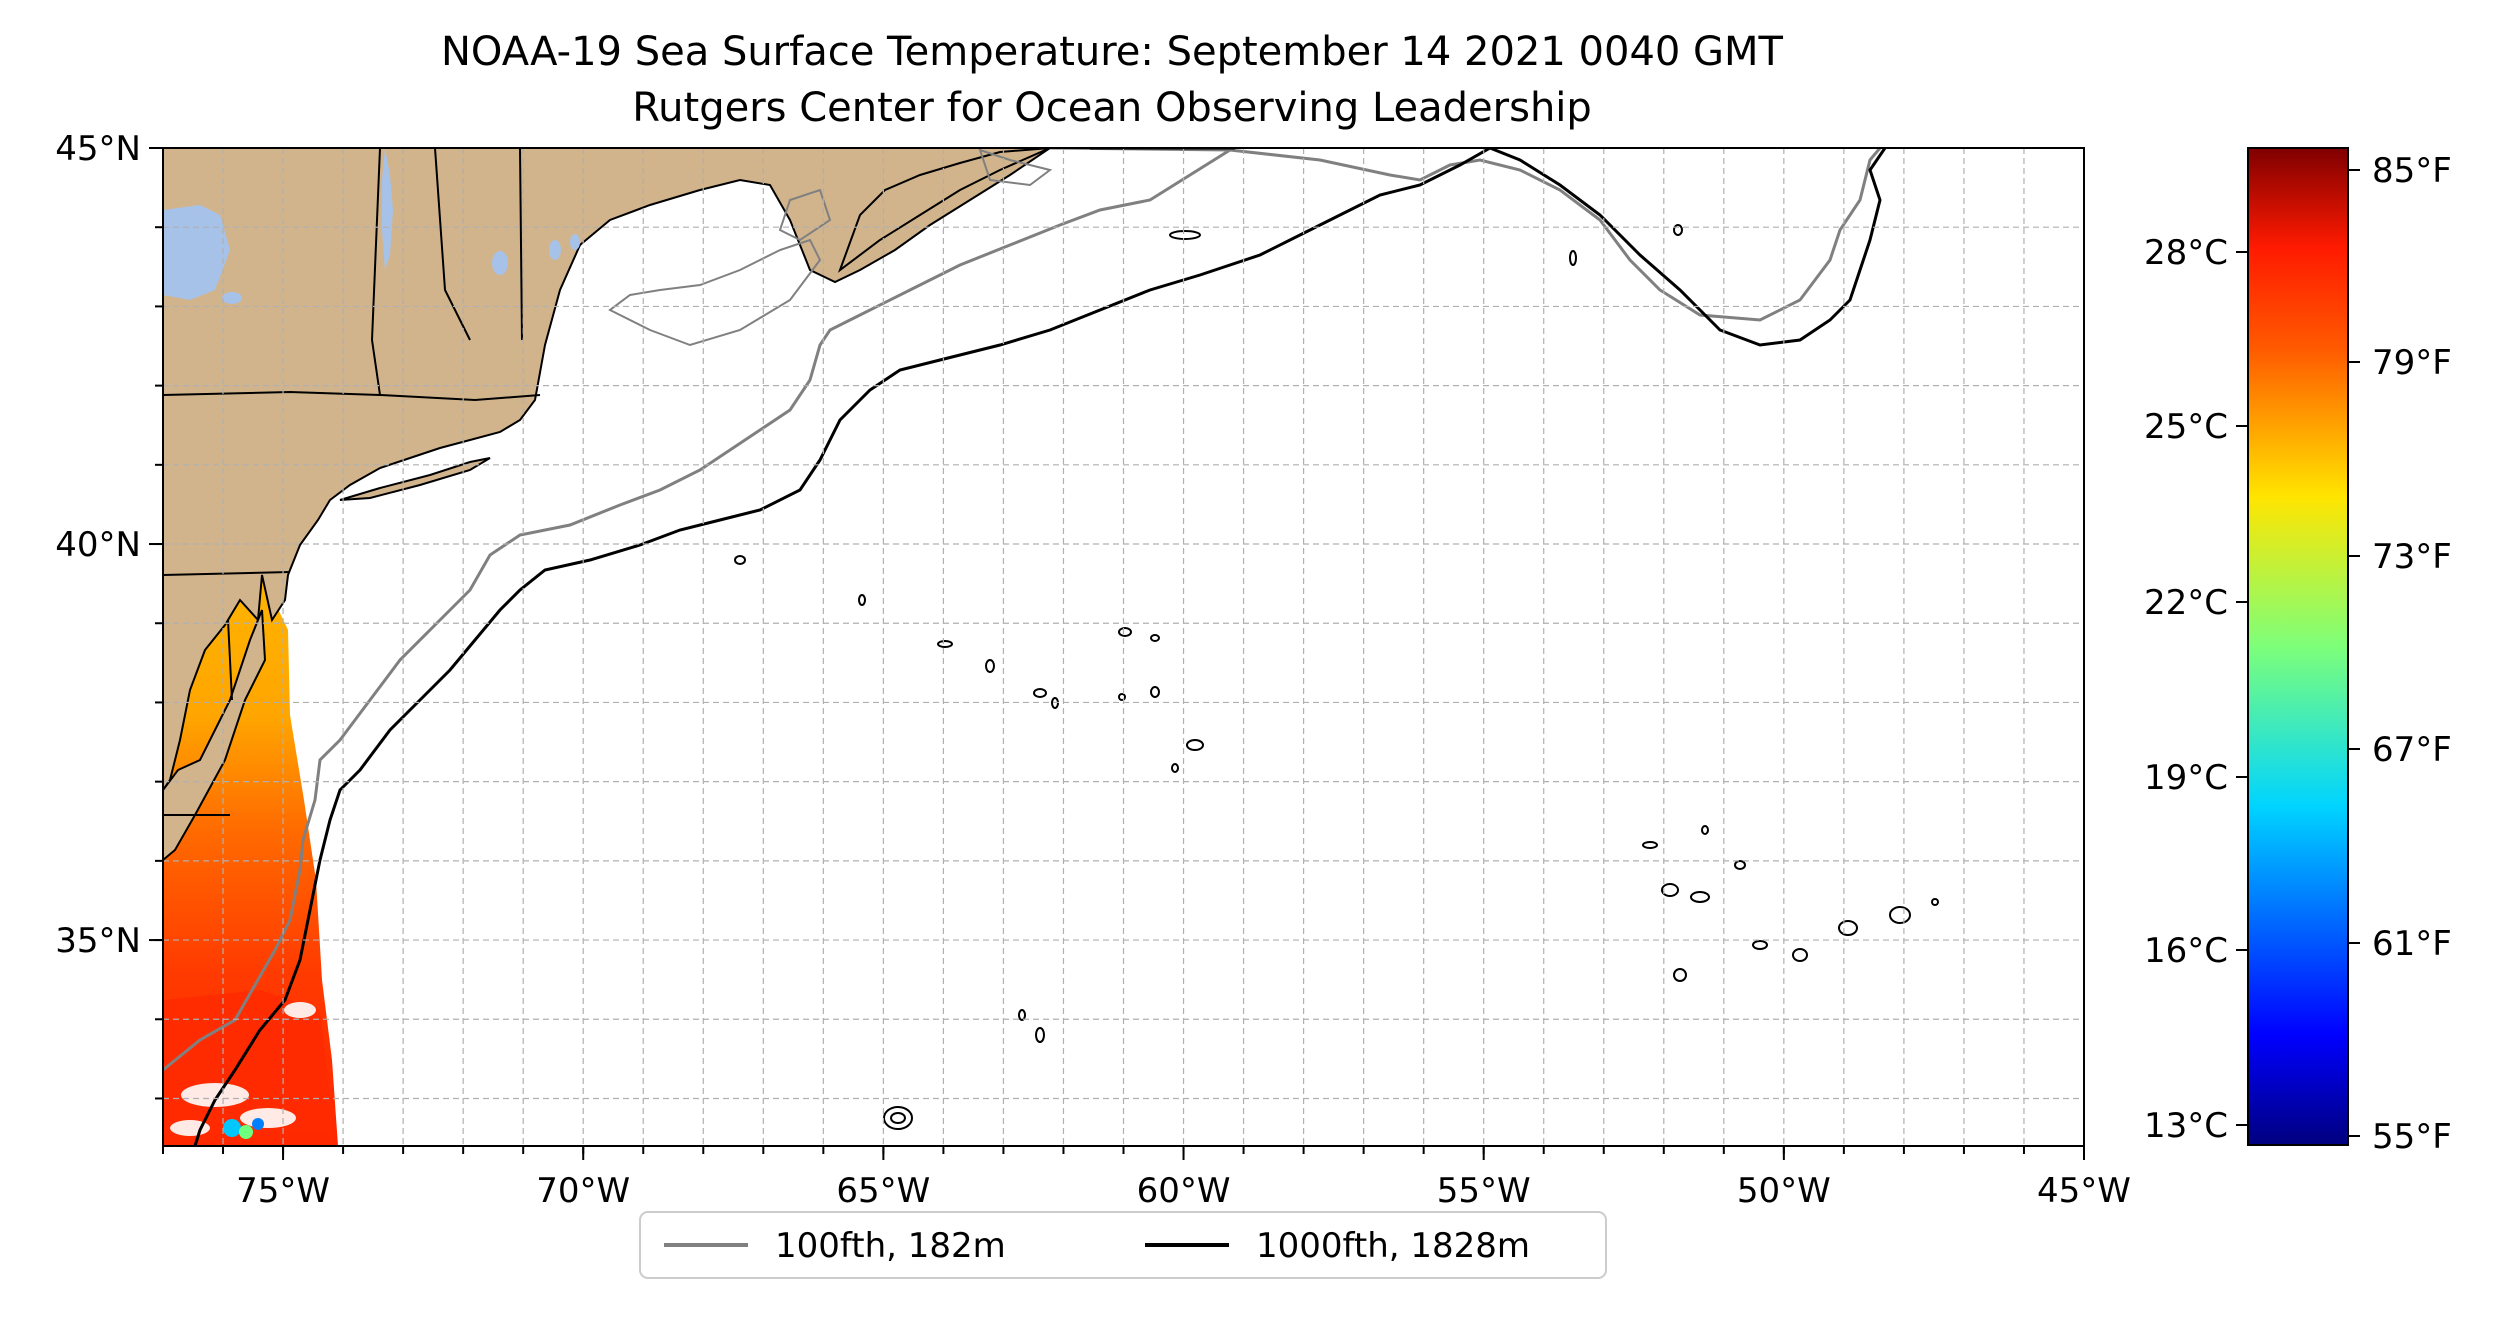 This screenshot has height=1318, width=2502. What do you see at coordinates (2186, 427) in the screenshot?
I see `colorbar-celsius-label: 25°C` at bounding box center [2186, 427].